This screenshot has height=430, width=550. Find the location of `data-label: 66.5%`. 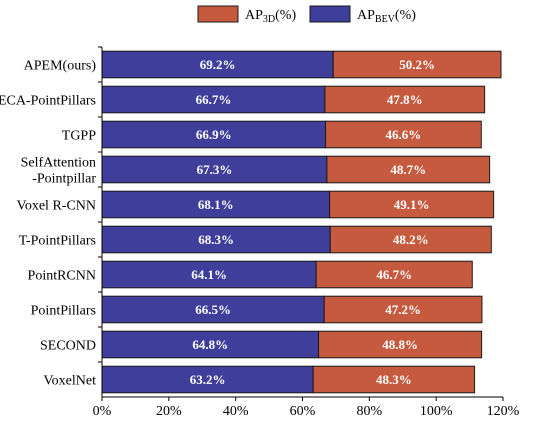

data-label: 66.5% is located at coordinates (213, 309).